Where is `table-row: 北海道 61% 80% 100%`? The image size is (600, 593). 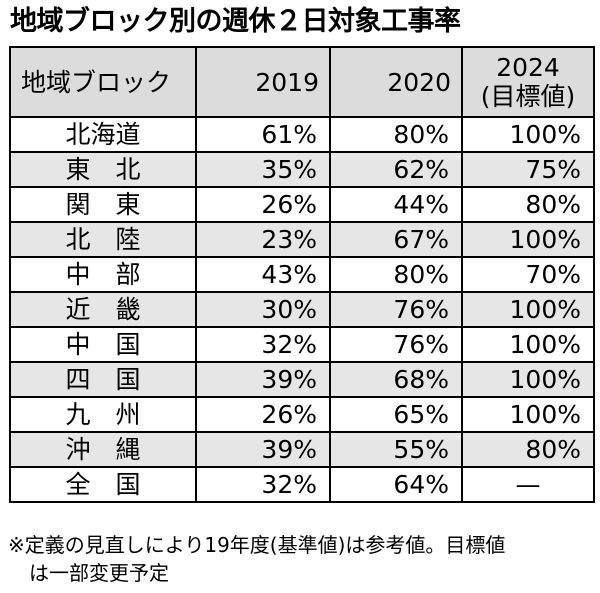 table-row: 北海道 61% 80% 100% is located at coordinates (302, 134).